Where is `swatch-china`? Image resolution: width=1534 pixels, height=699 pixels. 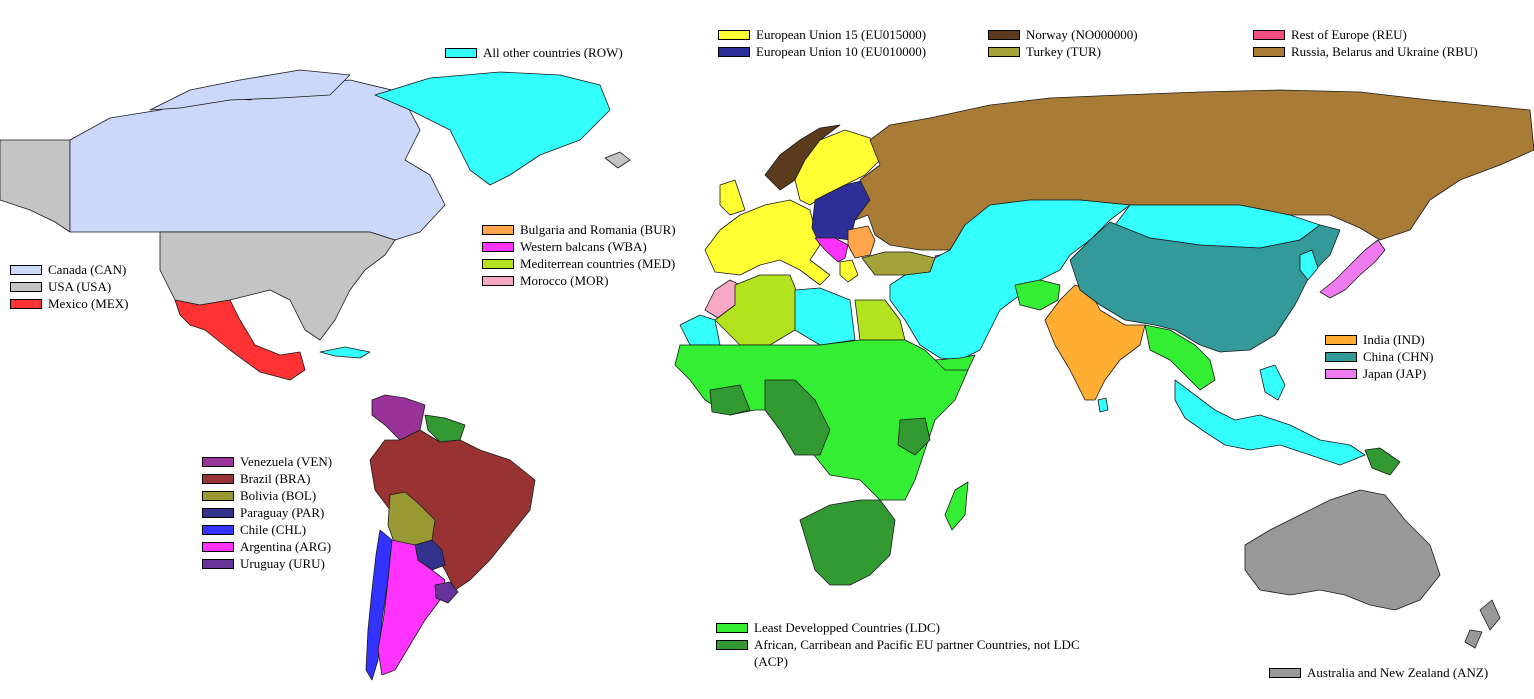
swatch-china is located at coordinates (1341, 357).